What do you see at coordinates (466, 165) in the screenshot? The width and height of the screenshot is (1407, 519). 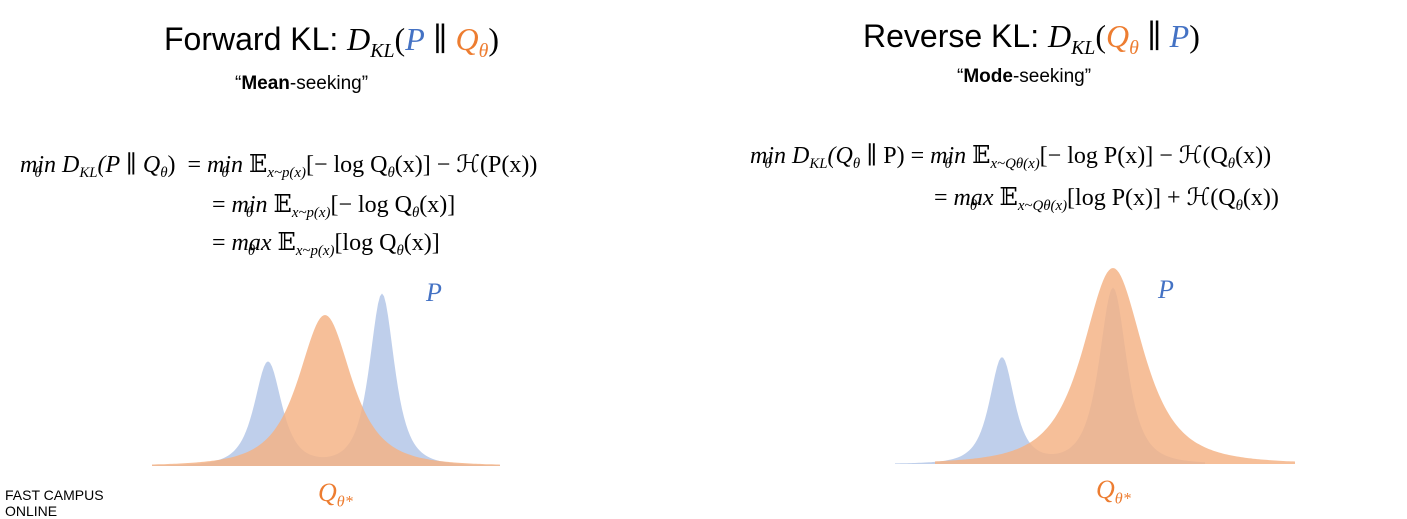 I see `token: (x)] − ℋ(P(x))` at bounding box center [466, 165].